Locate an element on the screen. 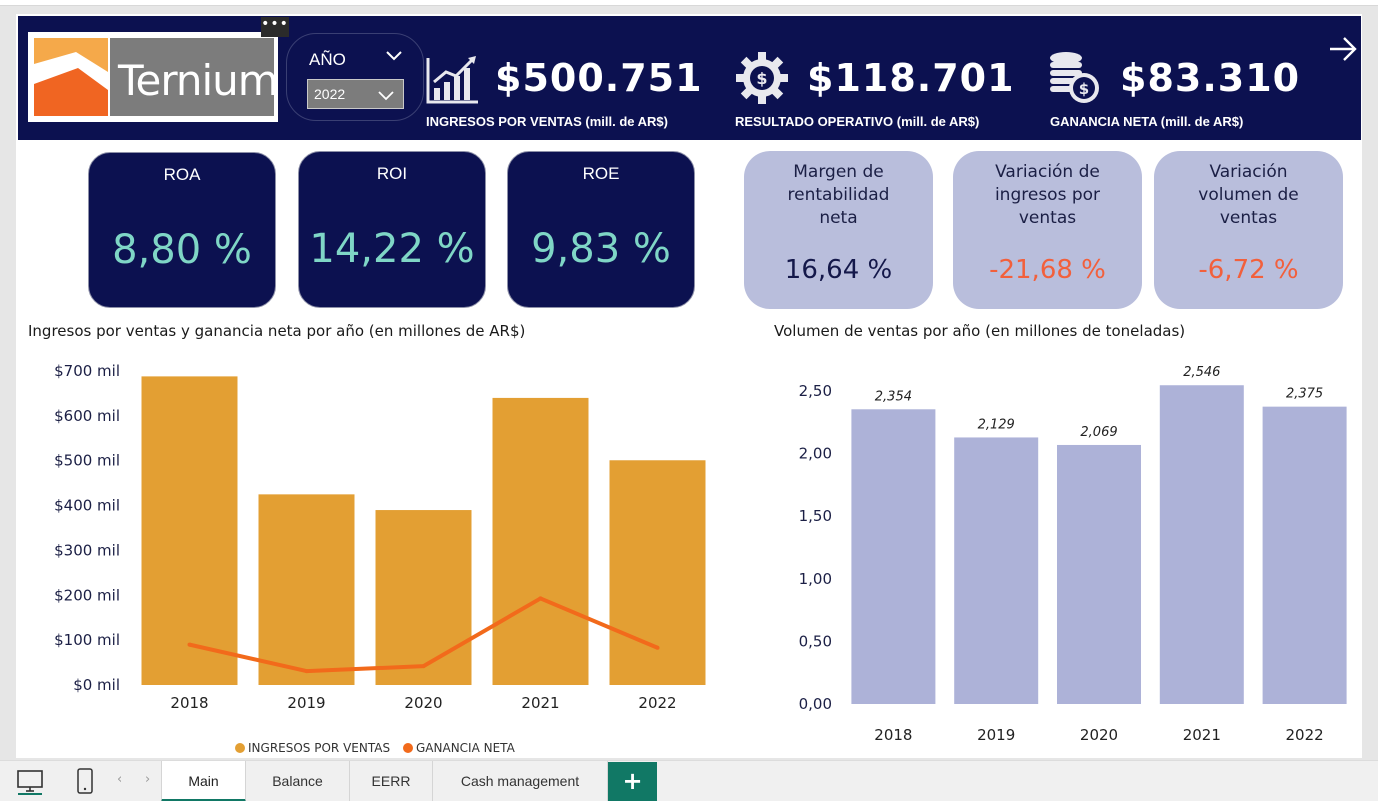 This screenshot has height=801, width=1378. kpi-ingresos-value: $500.751 is located at coordinates (599, 78).